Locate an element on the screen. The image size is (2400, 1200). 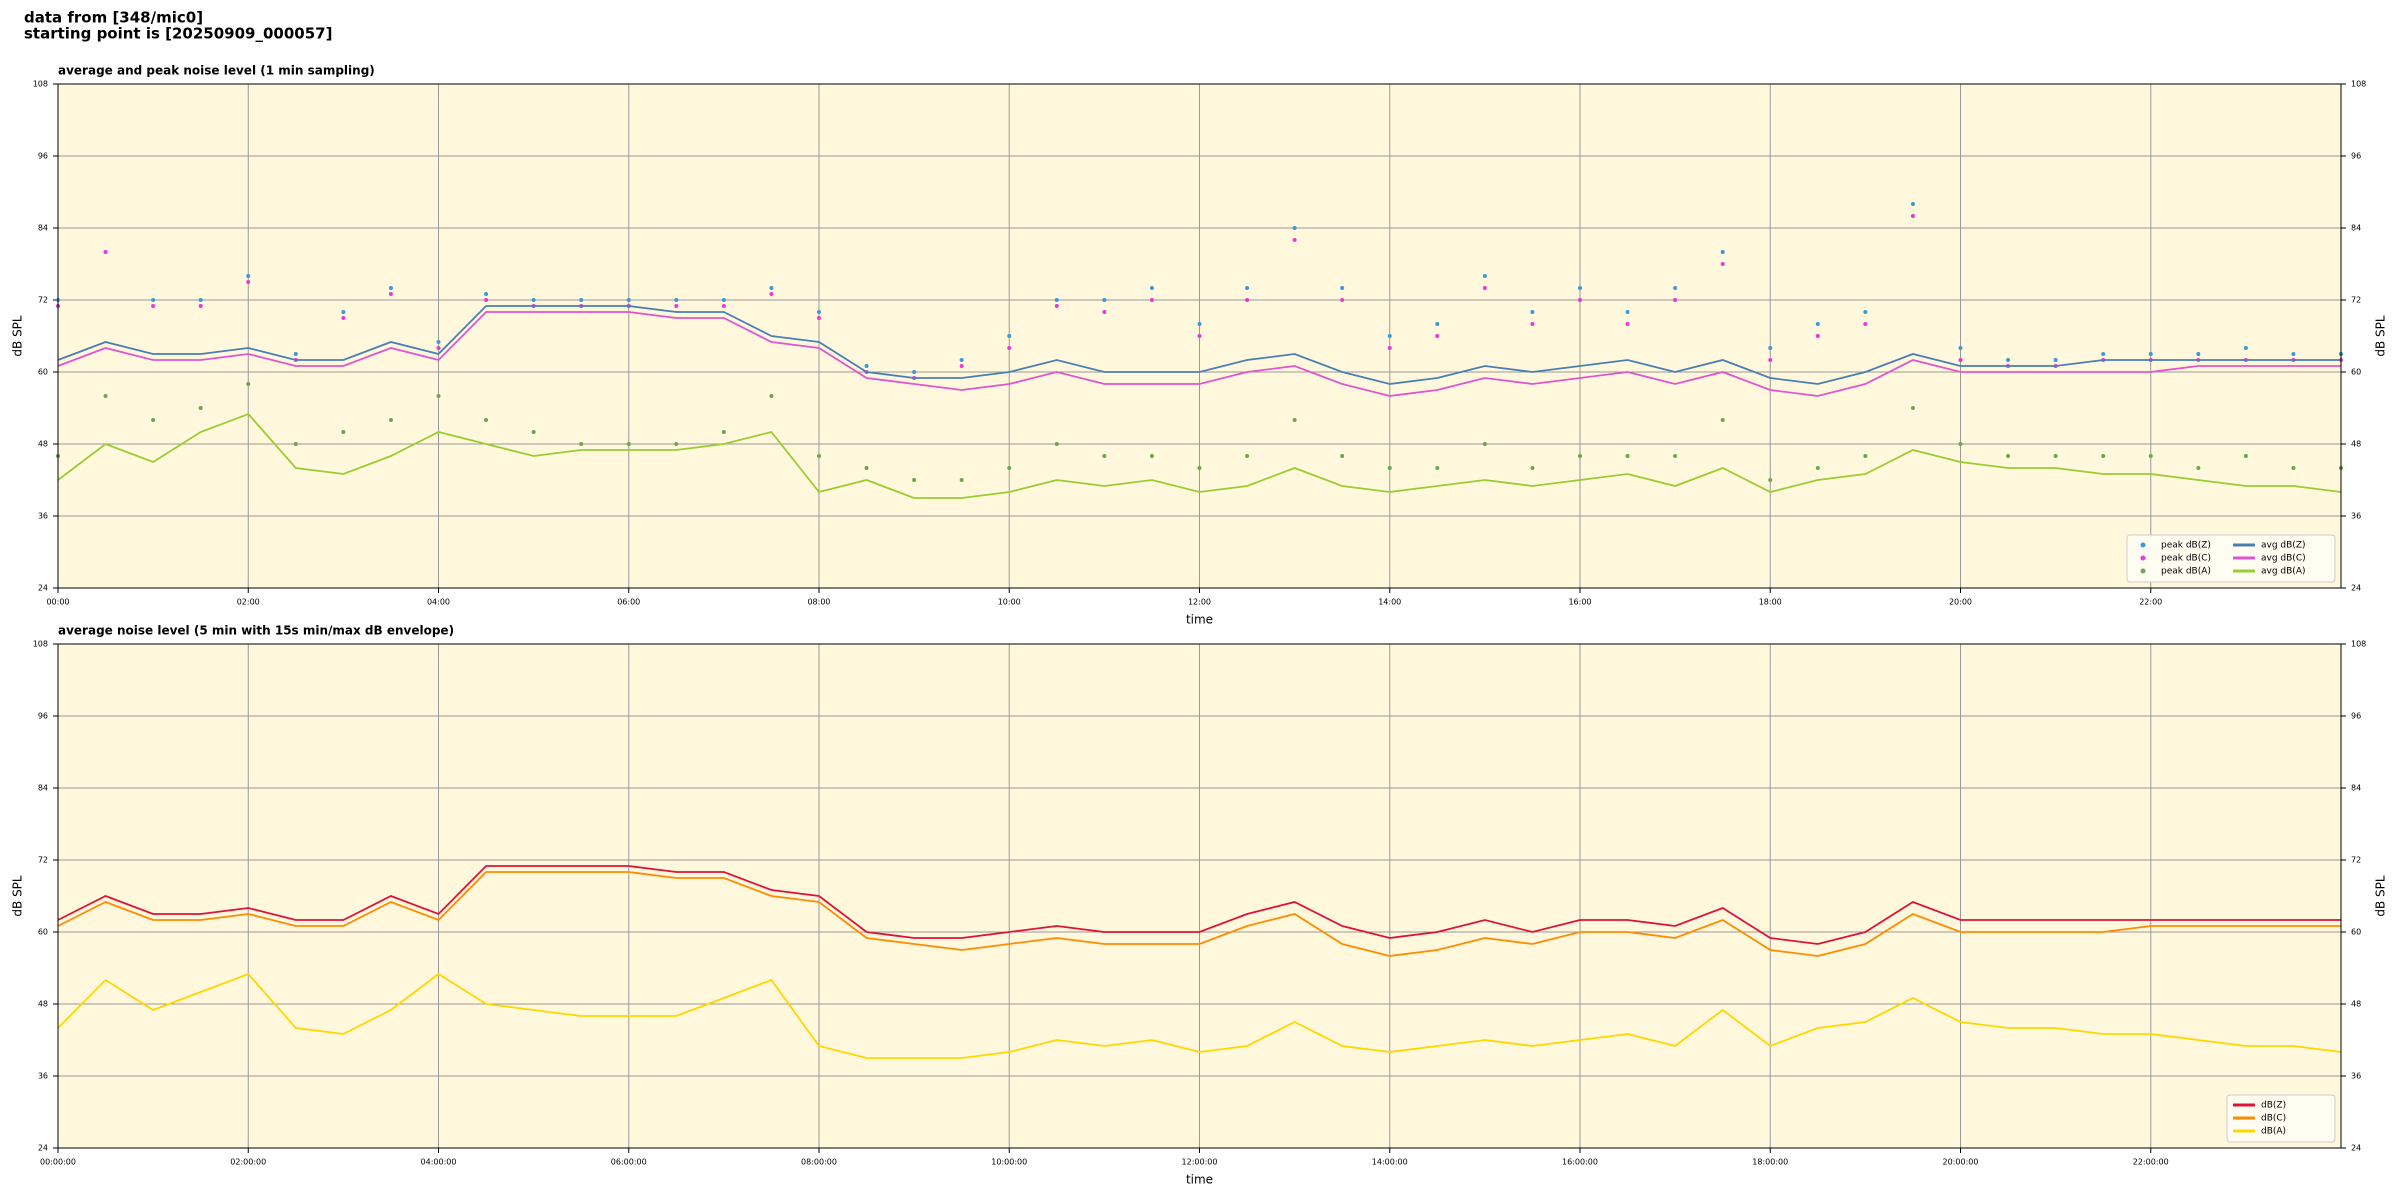
x-tick-label: 22:00 is located at coordinates (2150, 602).